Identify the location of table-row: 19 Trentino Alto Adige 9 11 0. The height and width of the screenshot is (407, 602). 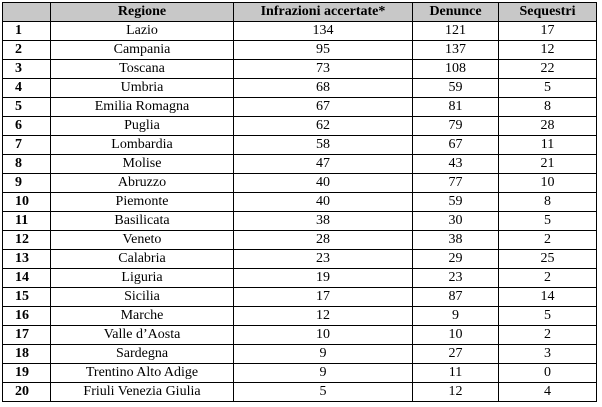
(299, 373).